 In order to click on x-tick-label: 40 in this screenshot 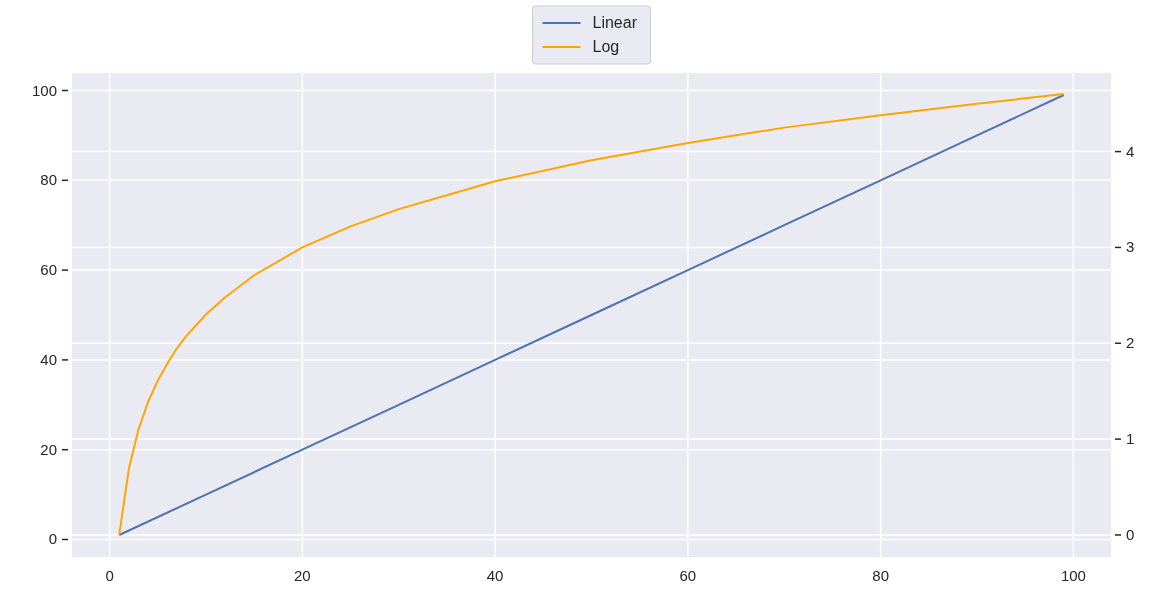, I will do `click(495, 575)`.